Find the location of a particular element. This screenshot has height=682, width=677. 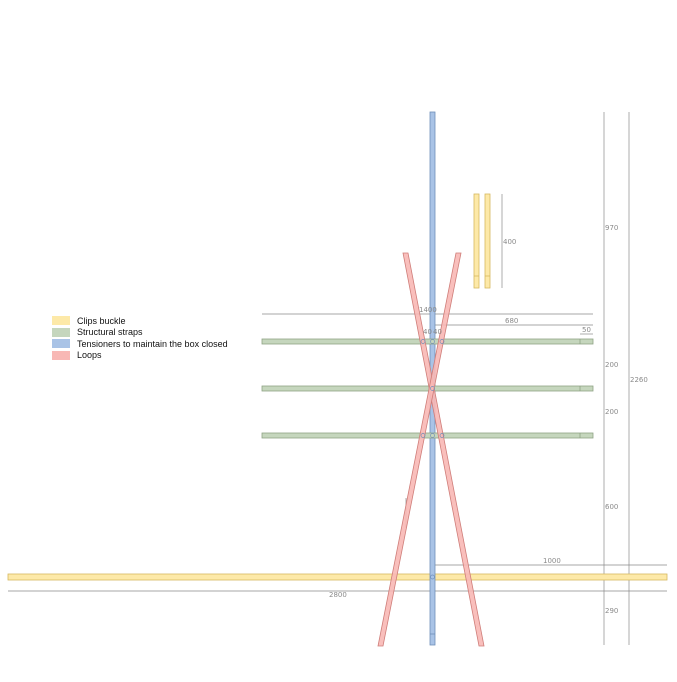

legend-label: Loops is located at coordinates (89, 355).